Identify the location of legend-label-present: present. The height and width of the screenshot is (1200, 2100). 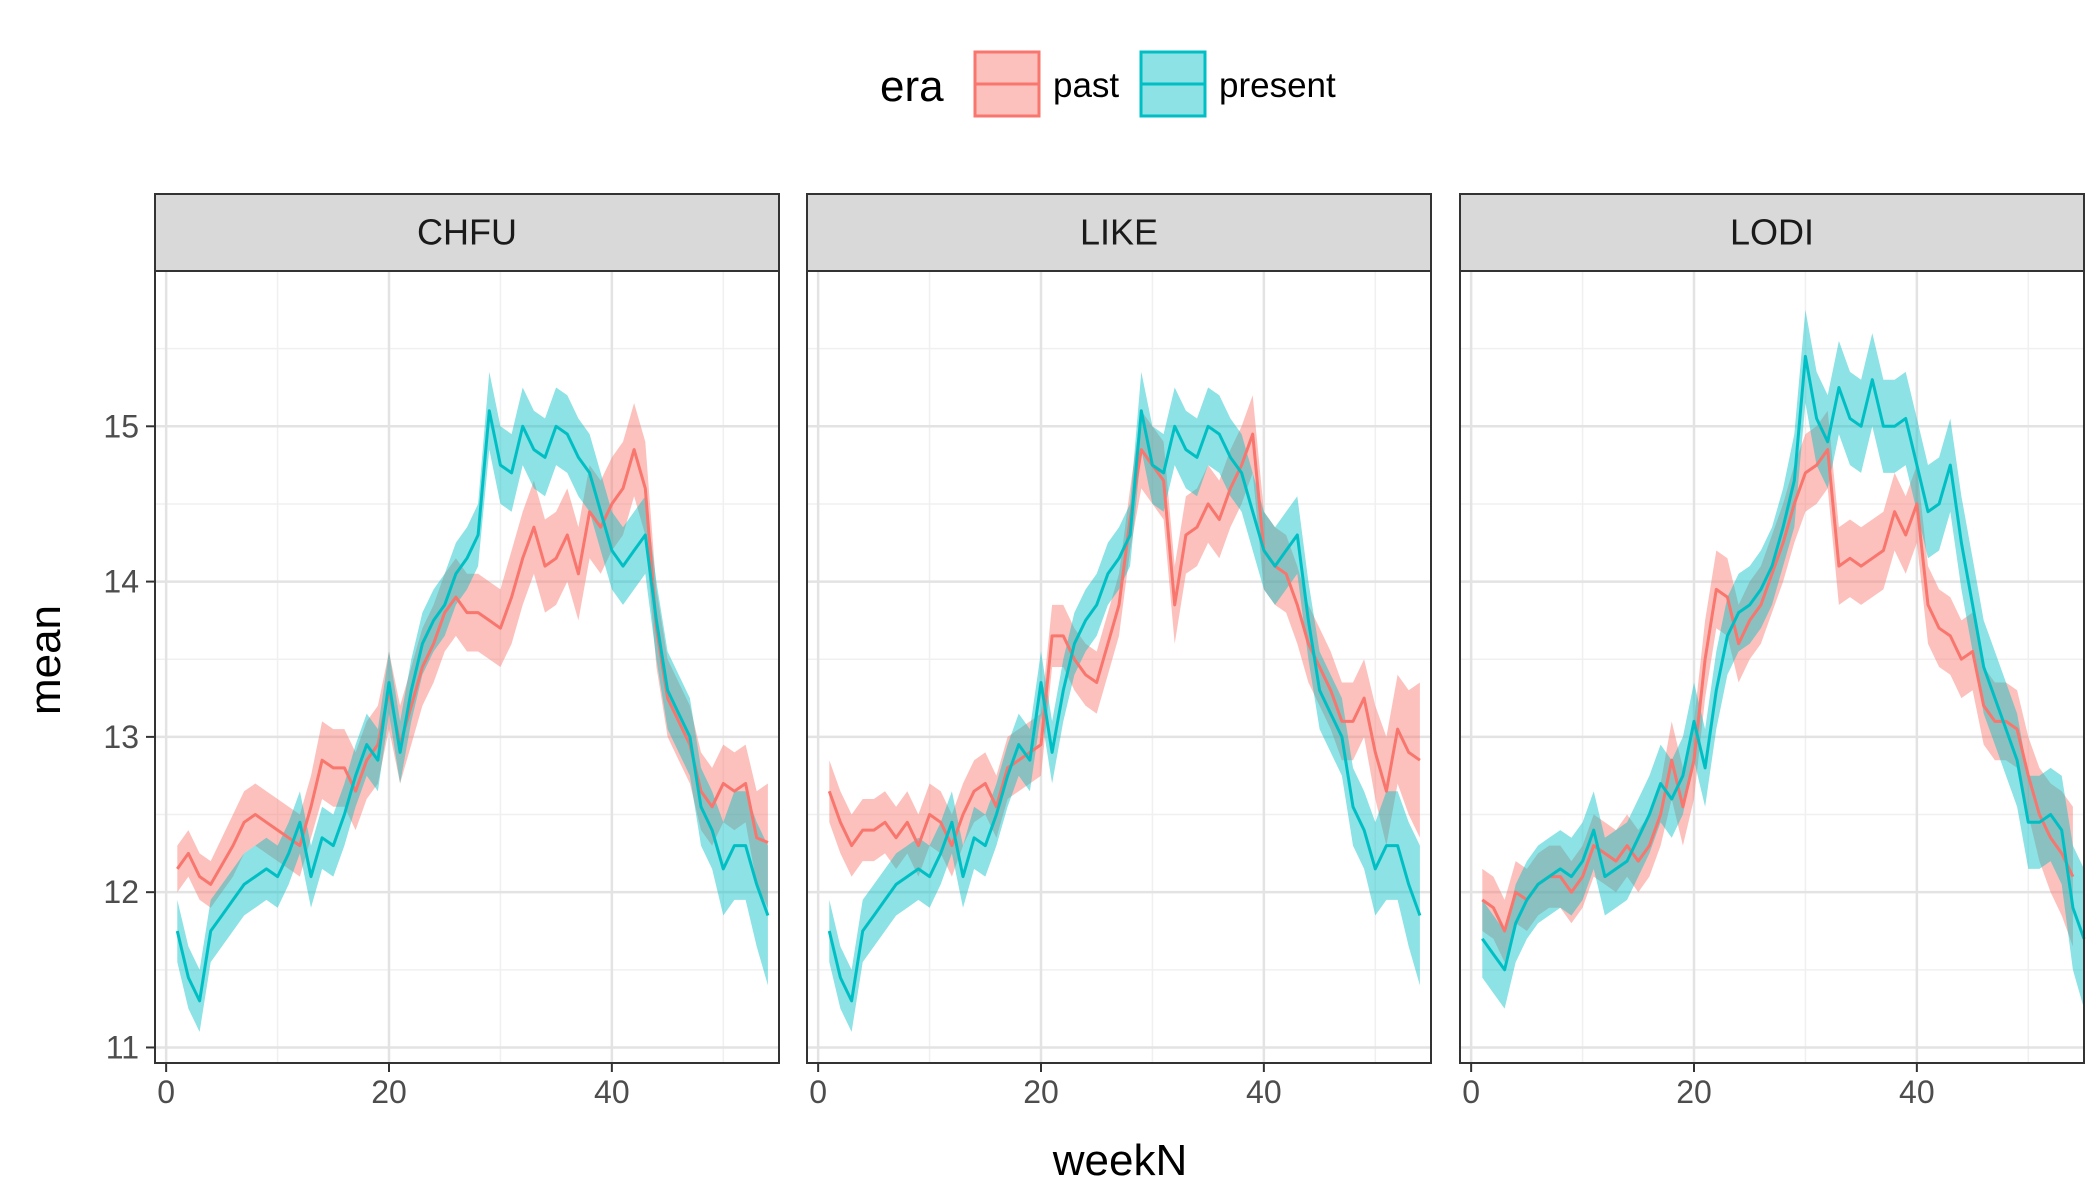
(1277, 85).